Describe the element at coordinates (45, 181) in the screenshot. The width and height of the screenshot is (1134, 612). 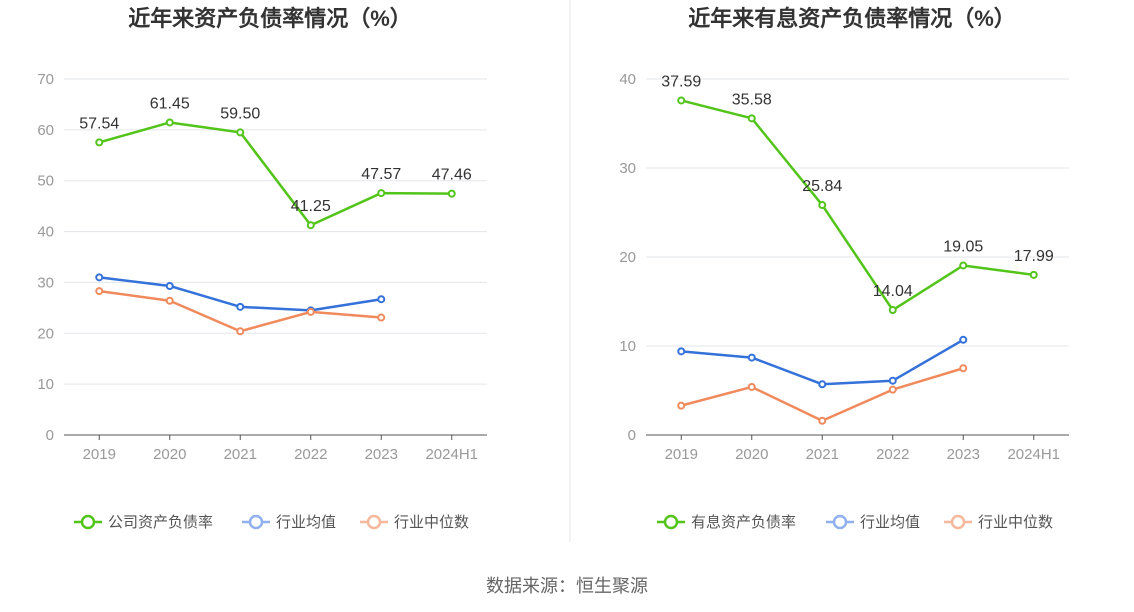
I see `y-tick-label: 50` at that location.